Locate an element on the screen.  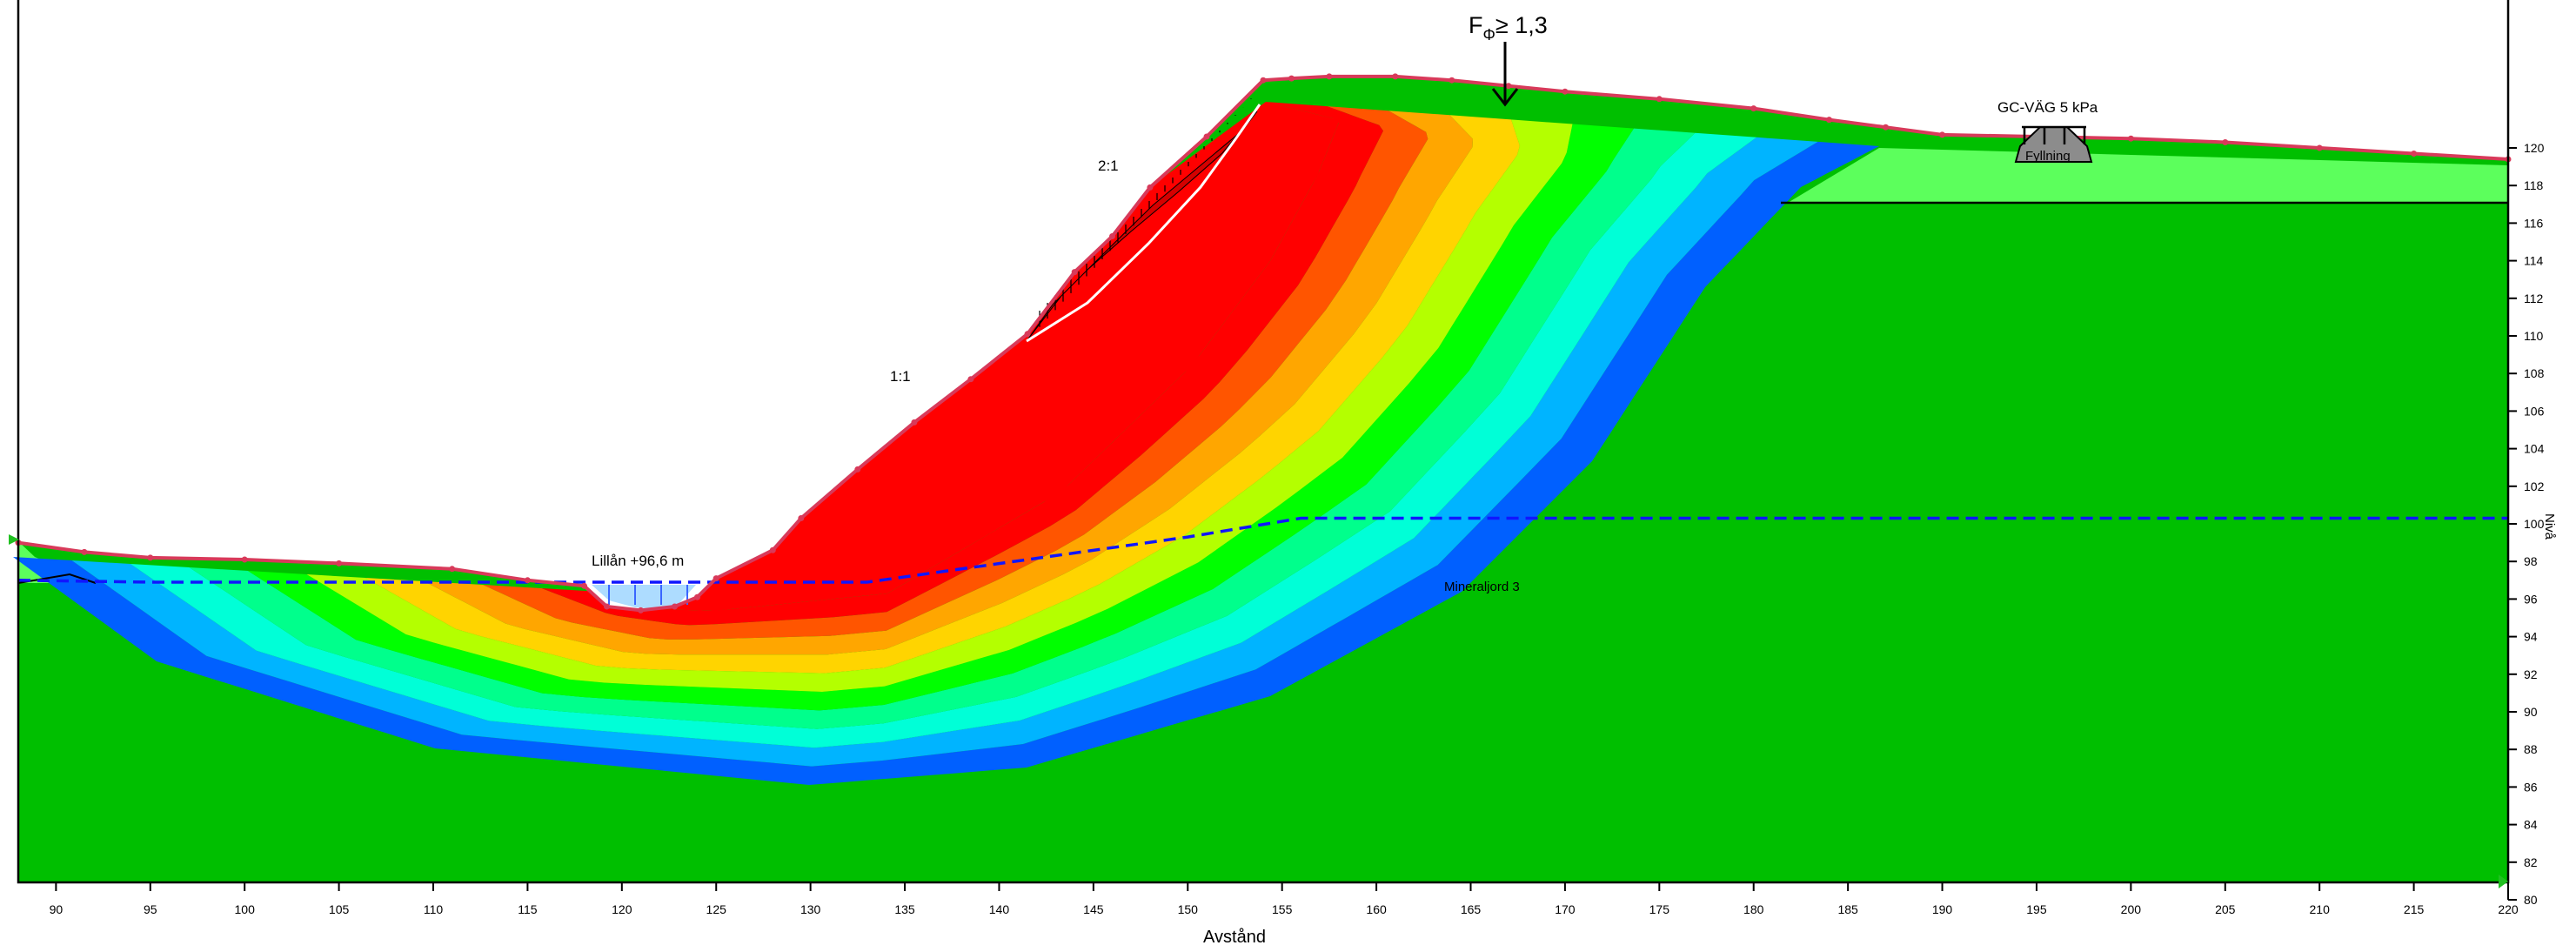
x-tick-label: 190 is located at coordinates (1942, 909).